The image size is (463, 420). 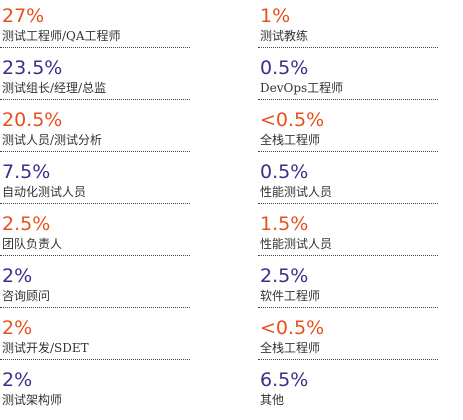 What do you see at coordinates (52, 140) in the screenshot?
I see `stat-label: 测试人员/测试分析` at bounding box center [52, 140].